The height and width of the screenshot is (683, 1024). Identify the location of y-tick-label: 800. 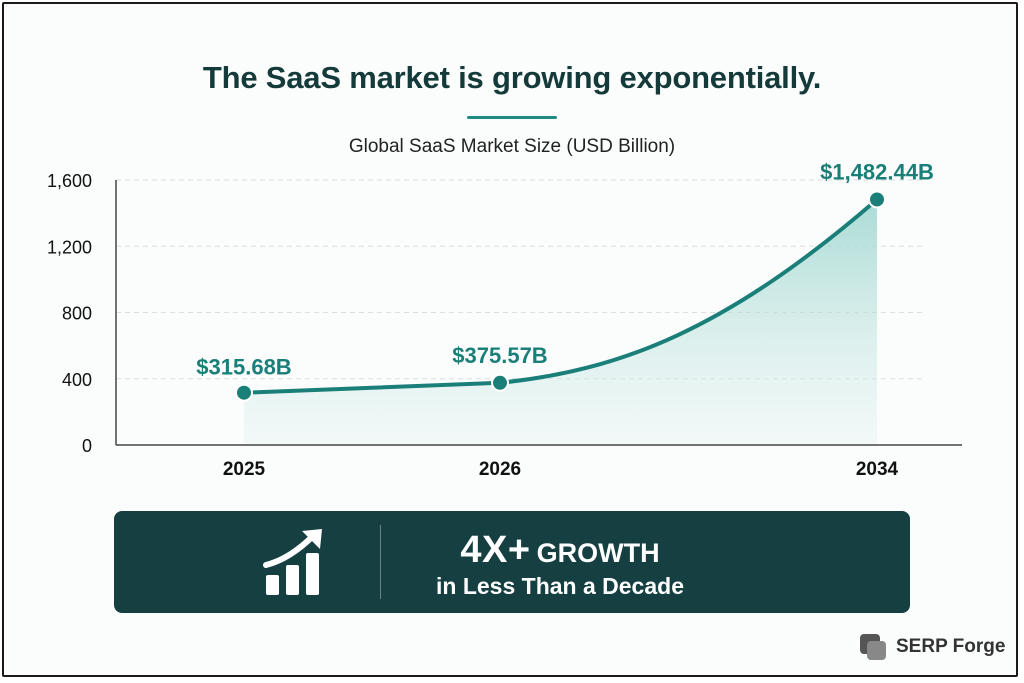
(77, 314).